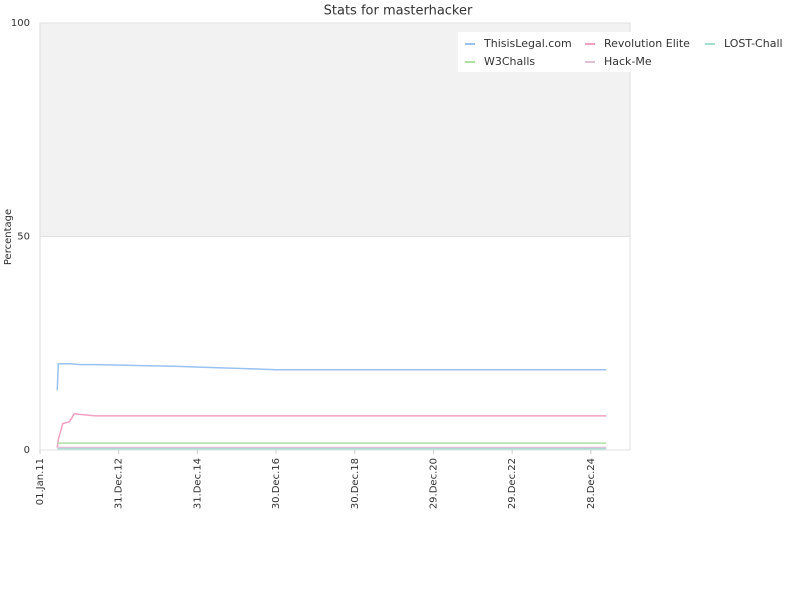  I want to click on legend-label: Hack-Me, so click(628, 61).